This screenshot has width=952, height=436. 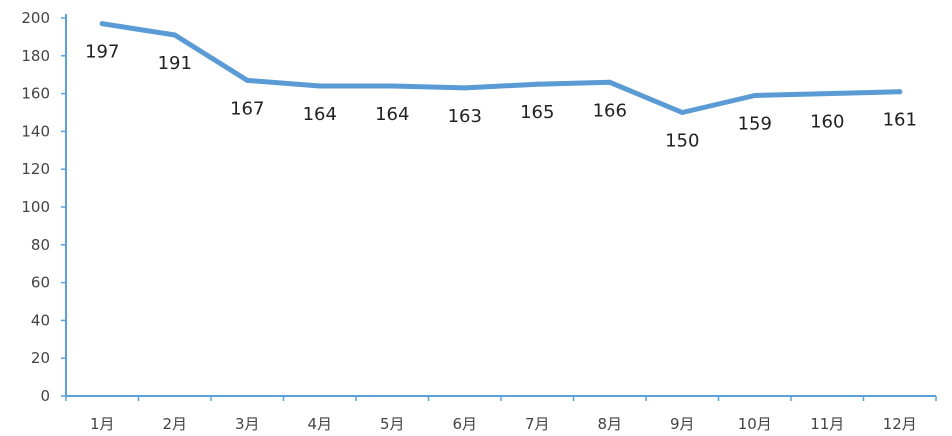 What do you see at coordinates (35, 18) in the screenshot?
I see `y-tick-label: 200` at bounding box center [35, 18].